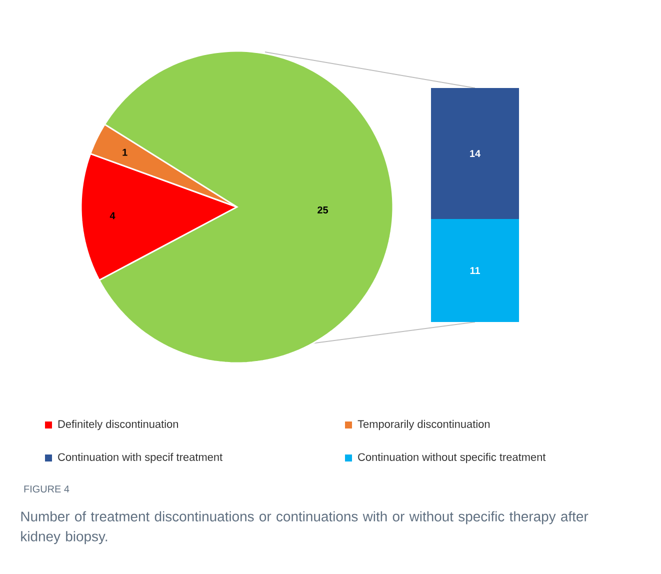 The height and width of the screenshot is (574, 661). I want to click on data-label: 14, so click(475, 153).